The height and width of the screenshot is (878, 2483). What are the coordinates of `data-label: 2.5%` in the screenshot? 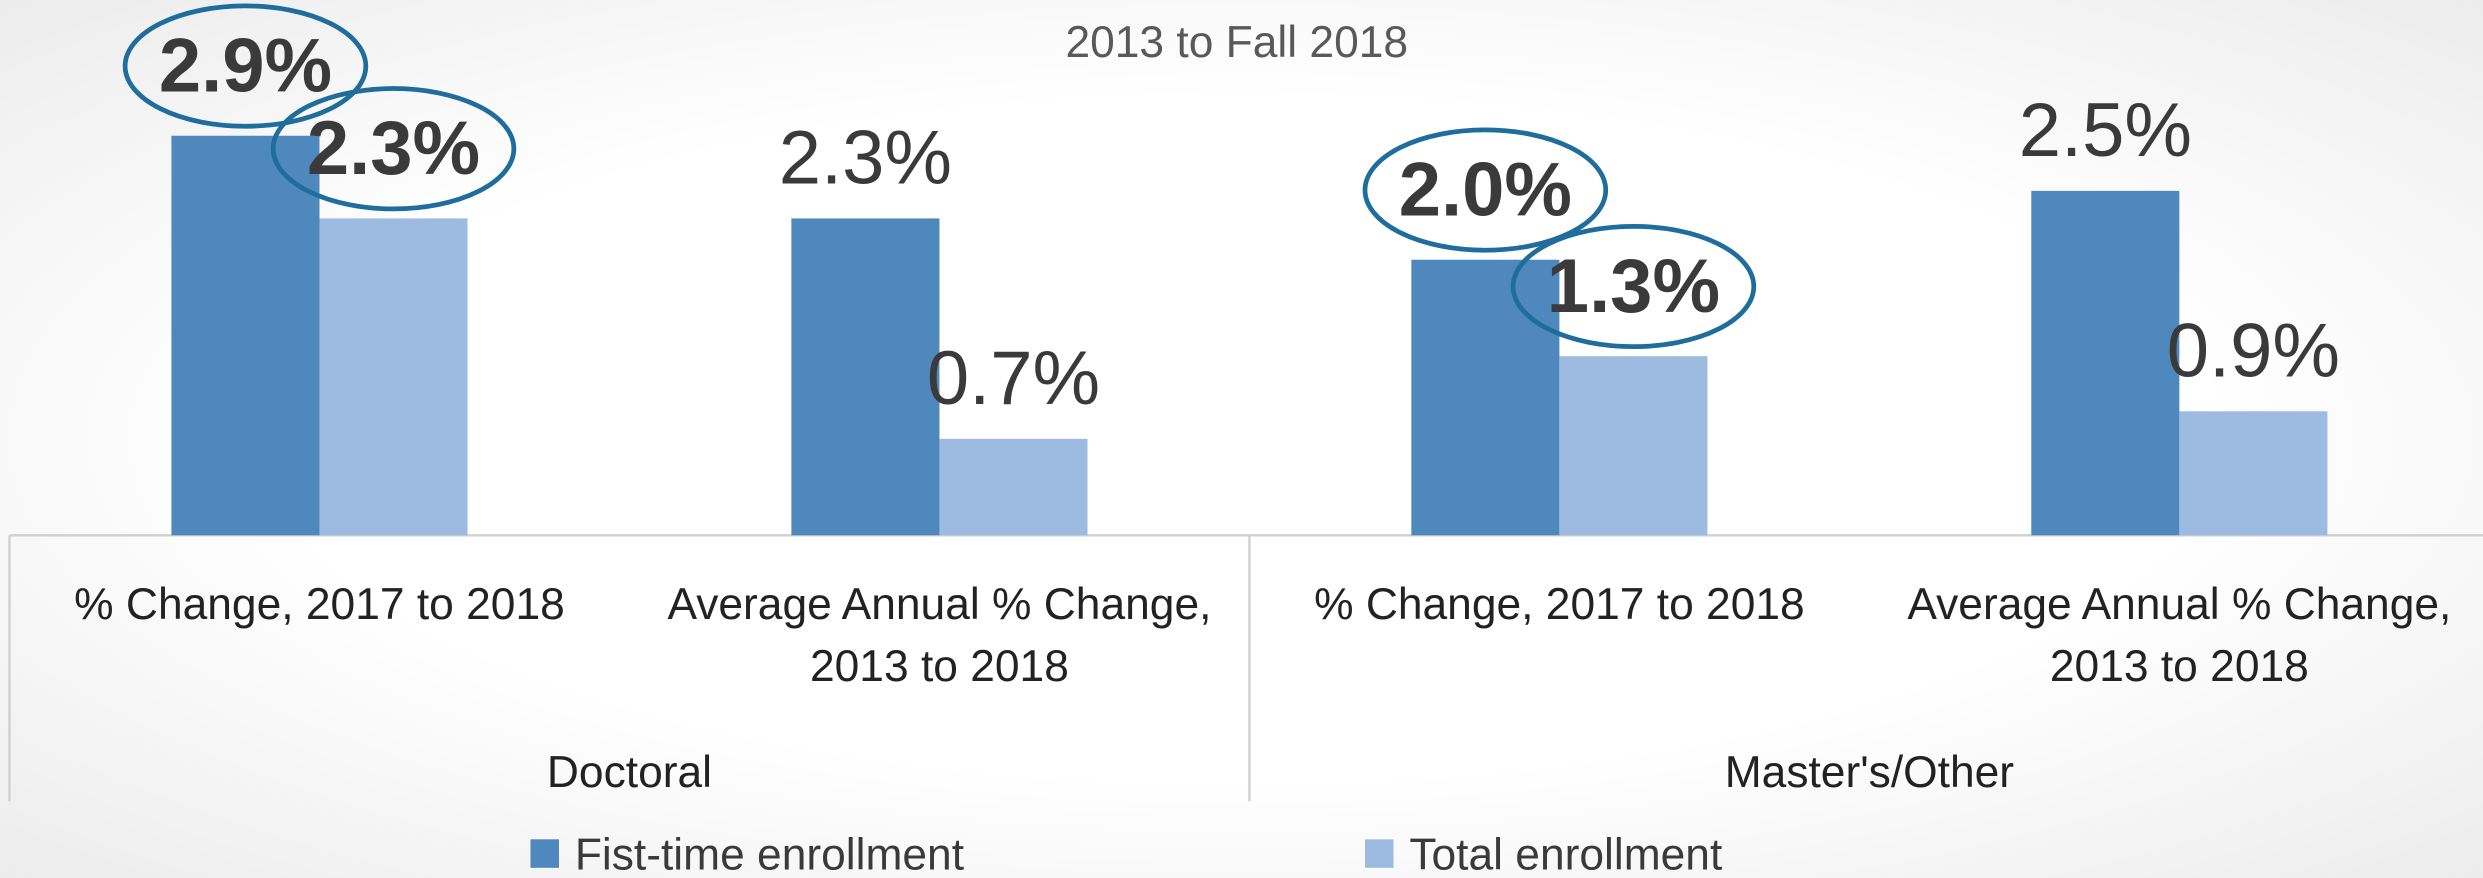 It's located at (2105, 130).